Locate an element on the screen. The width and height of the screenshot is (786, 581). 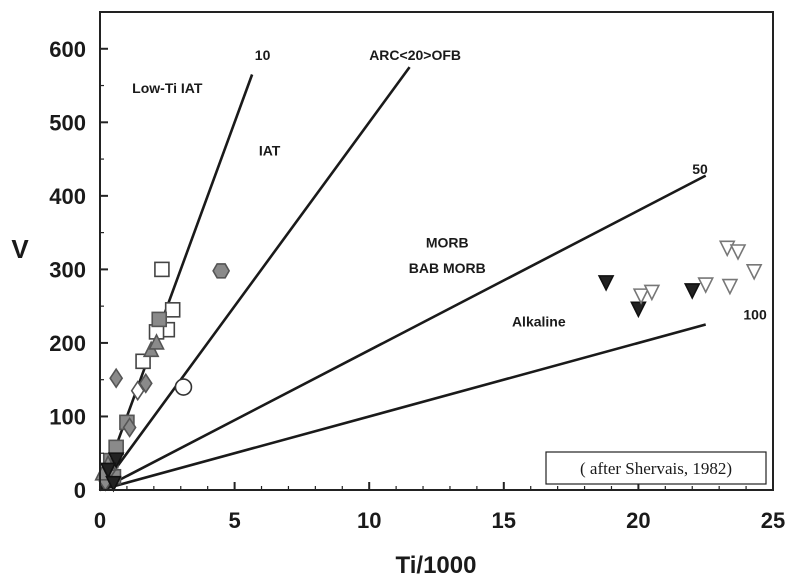
y-tick-label: 200 is located at coordinates (67, 343).